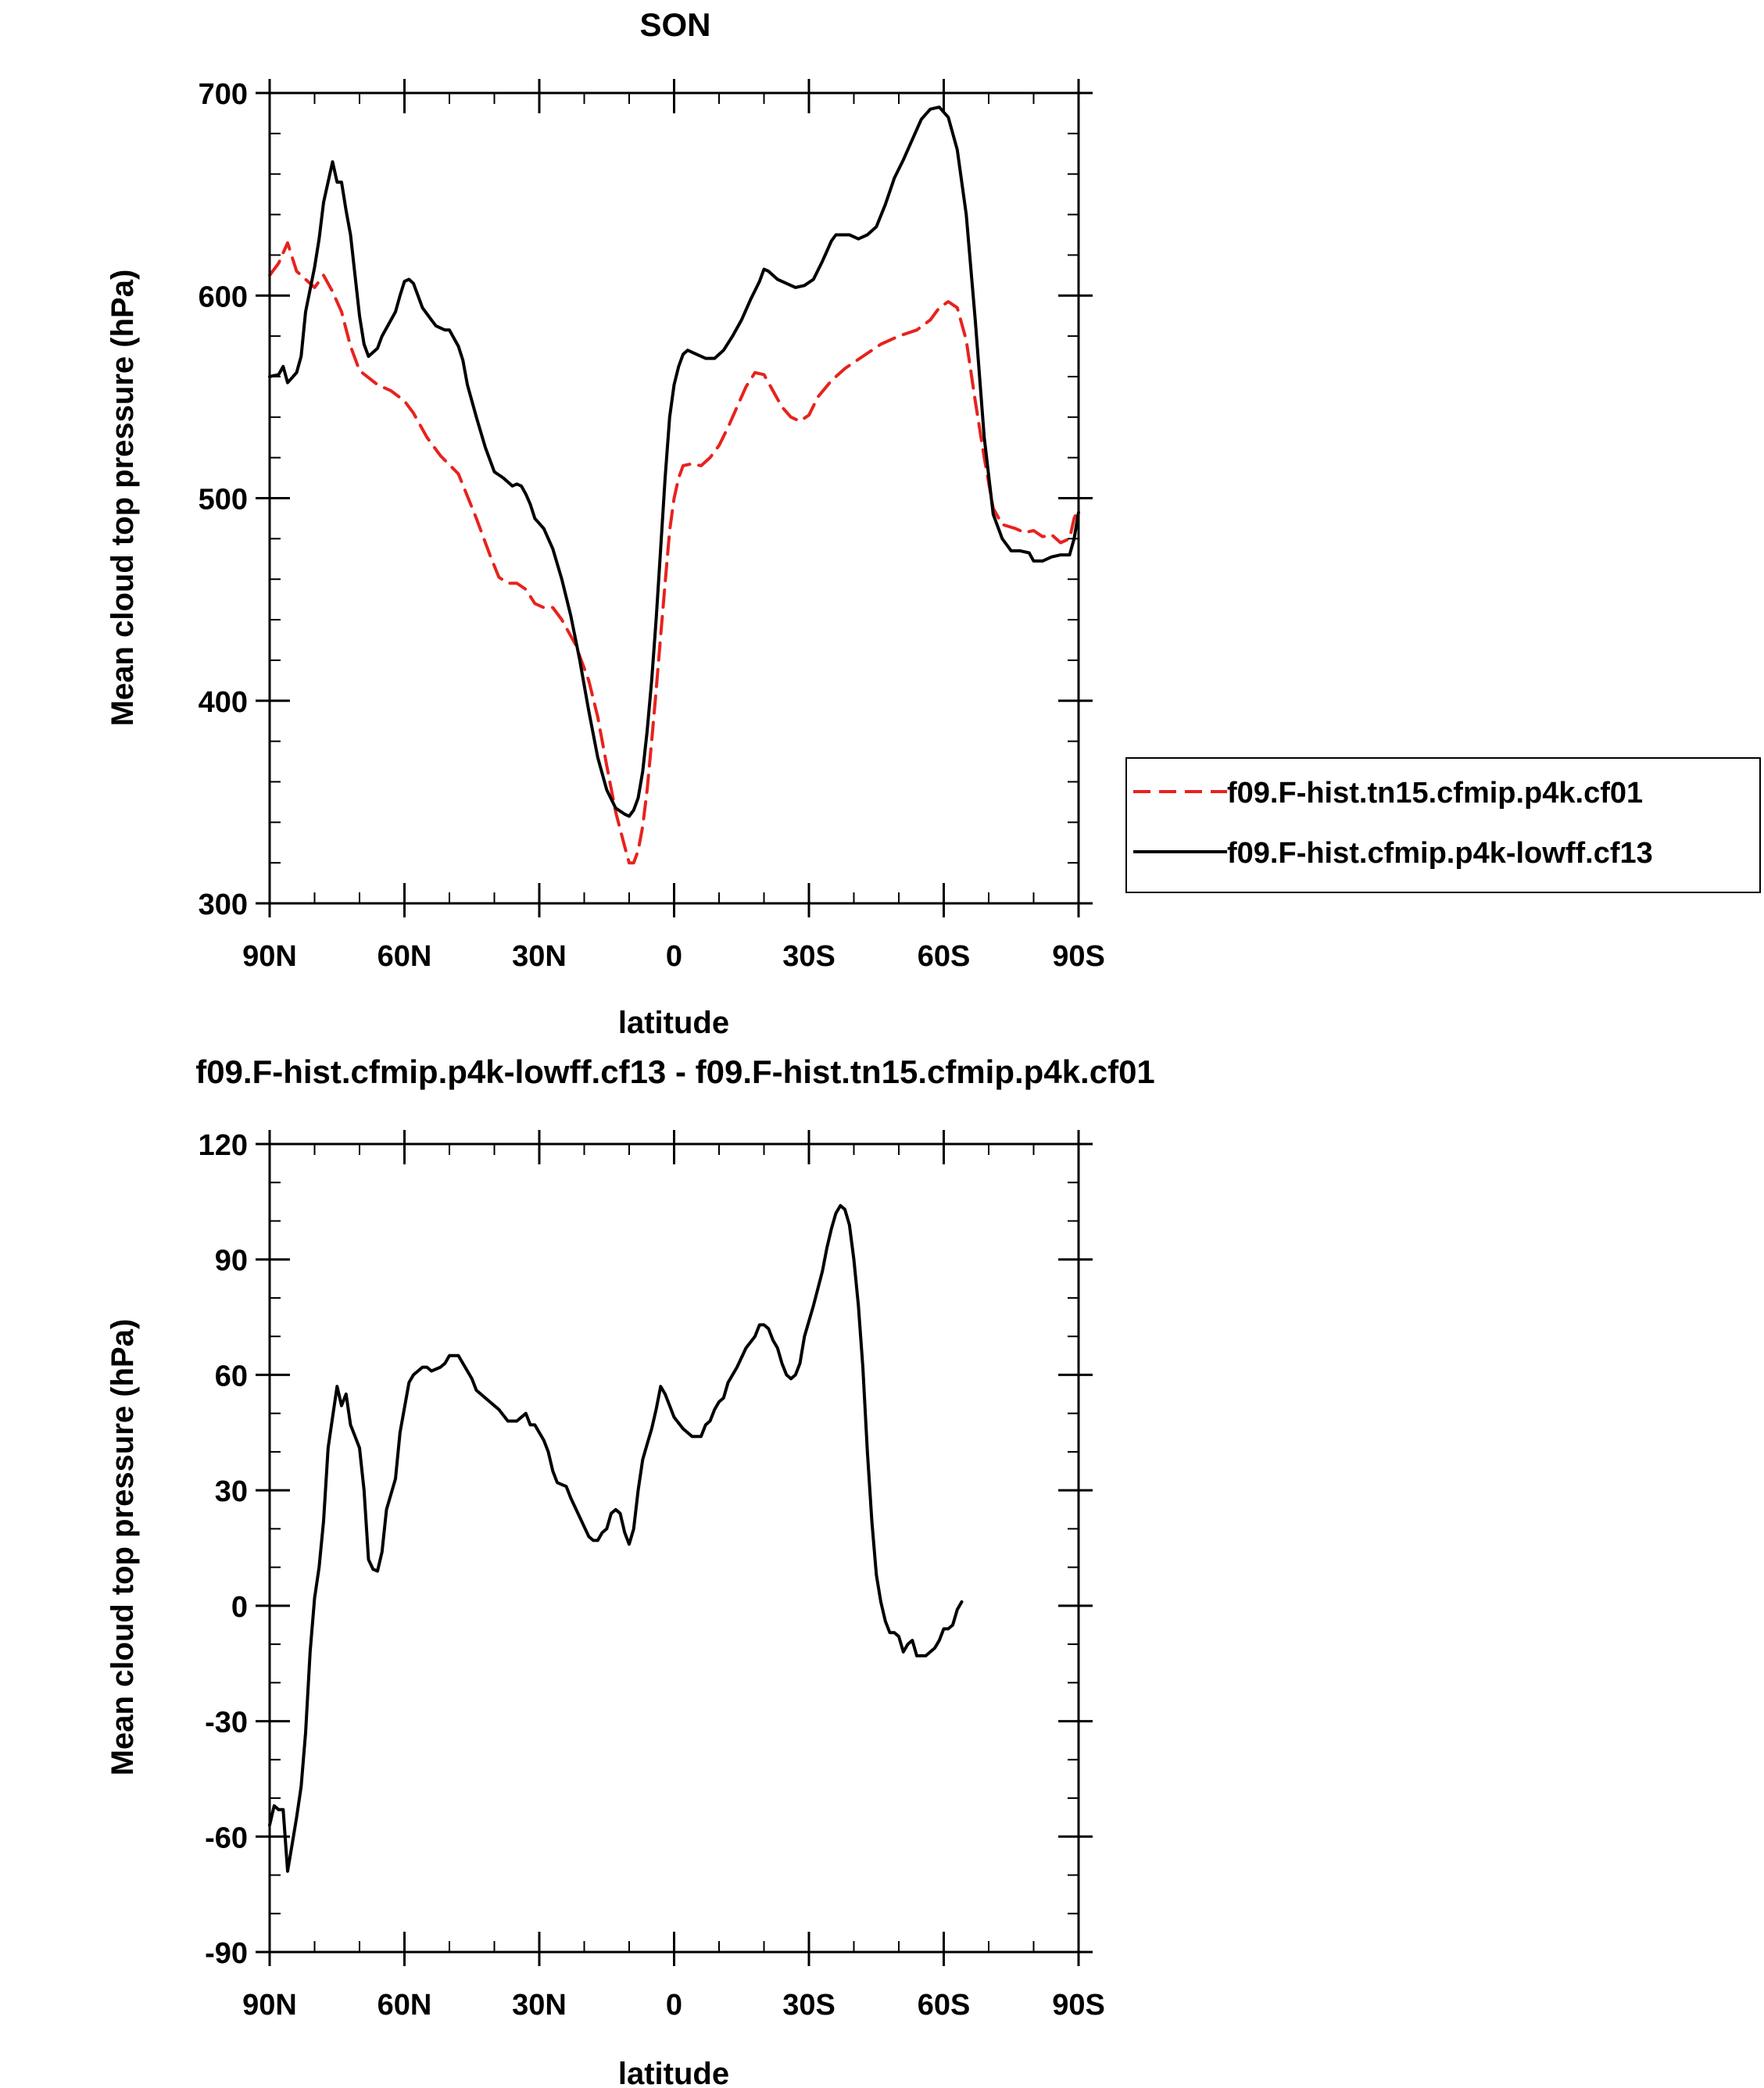 The height and width of the screenshot is (2088, 1764). What do you see at coordinates (674, 2005) in the screenshot?
I see `bottom-x-tick-label: 0` at bounding box center [674, 2005].